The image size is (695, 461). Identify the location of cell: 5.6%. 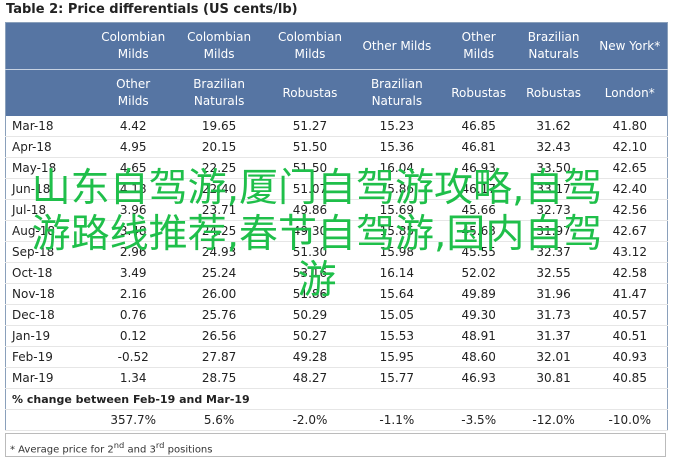
(219, 420).